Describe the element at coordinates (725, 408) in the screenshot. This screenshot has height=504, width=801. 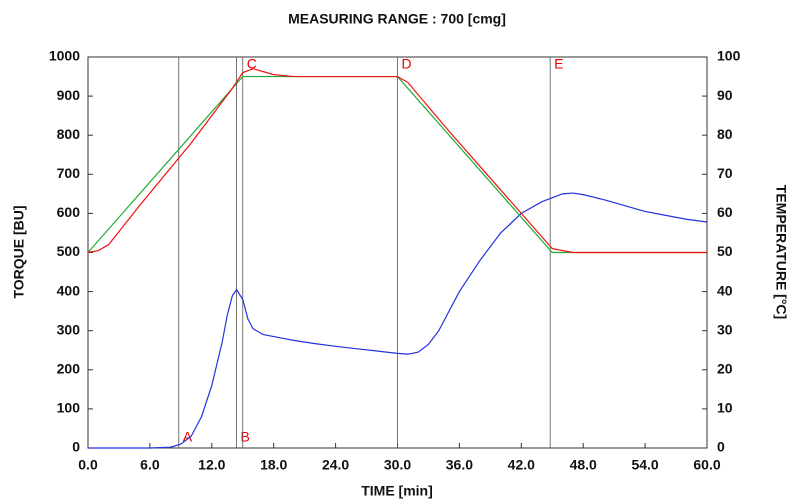
I see `y2-tick-label: 10` at that location.